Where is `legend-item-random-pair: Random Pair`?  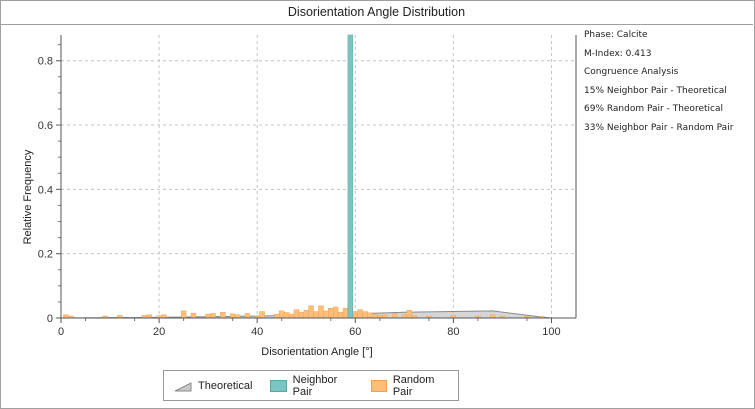 legend-item-random-pair: Random Pair is located at coordinates (410, 386).